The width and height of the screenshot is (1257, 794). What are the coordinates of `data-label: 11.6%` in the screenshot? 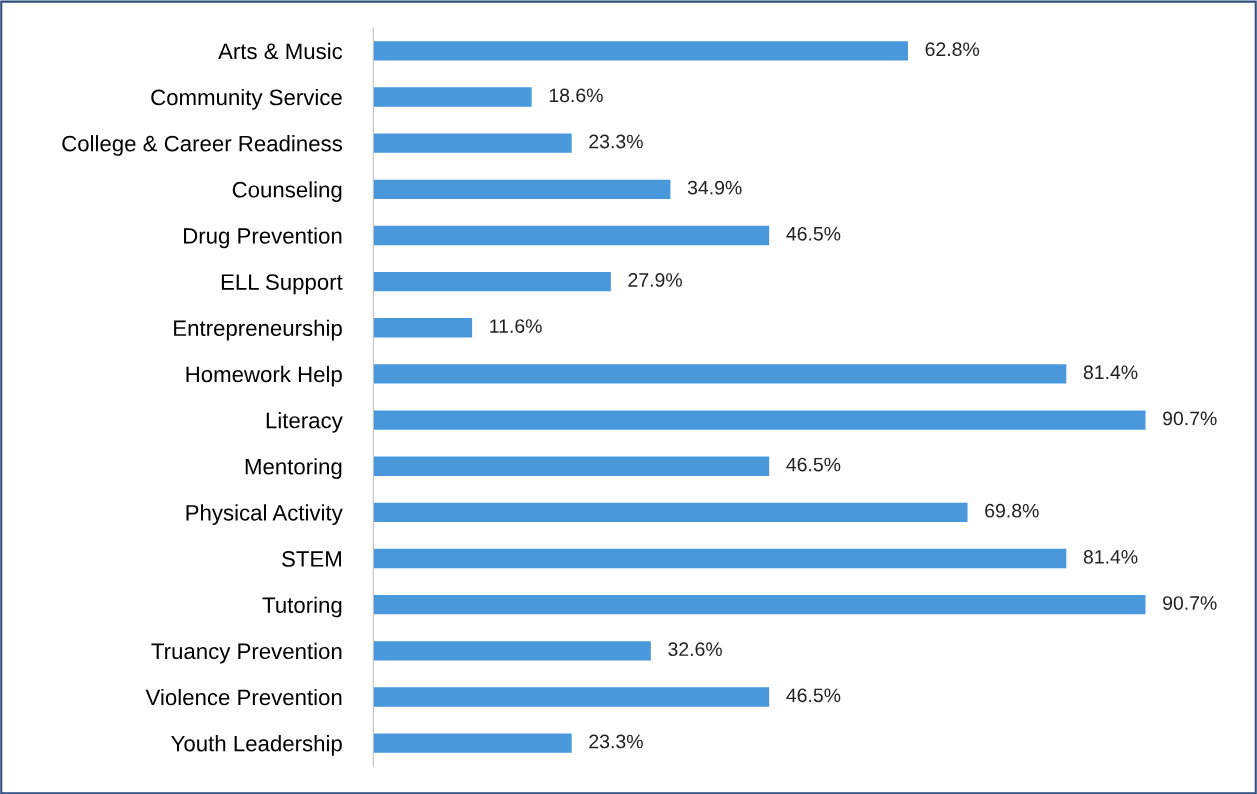 It's located at (516, 326).